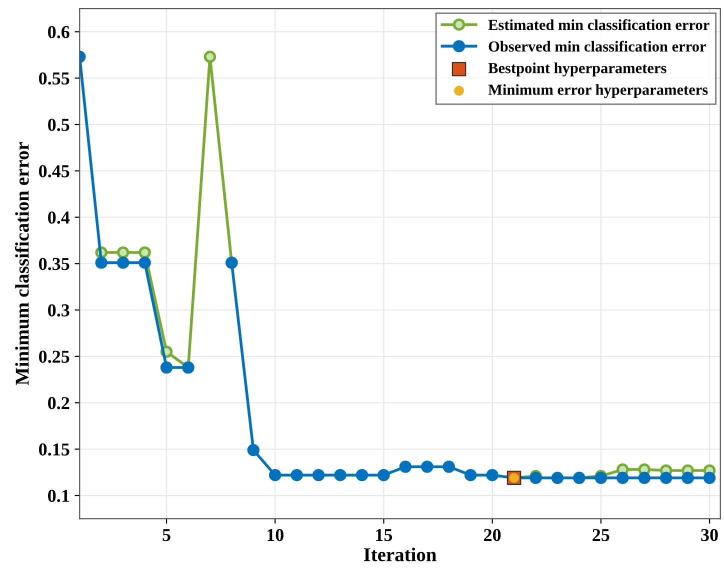  Describe the element at coordinates (58, 496) in the screenshot. I see `y-tick-label: 0.1` at that location.